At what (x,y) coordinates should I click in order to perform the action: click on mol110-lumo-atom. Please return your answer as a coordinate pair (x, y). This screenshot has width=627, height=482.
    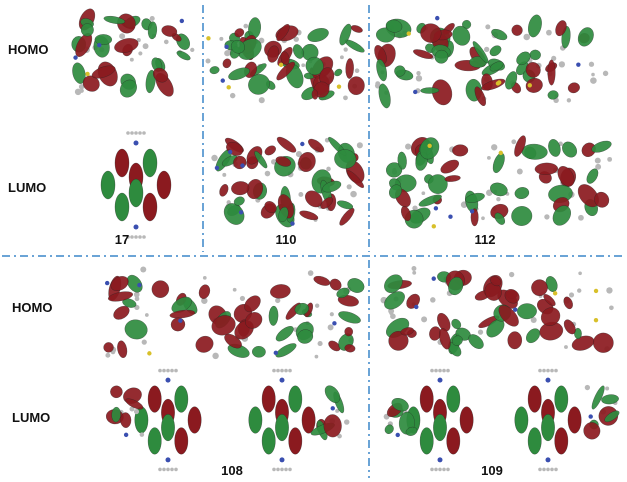
    Looking at the image, I should click on (299, 154).